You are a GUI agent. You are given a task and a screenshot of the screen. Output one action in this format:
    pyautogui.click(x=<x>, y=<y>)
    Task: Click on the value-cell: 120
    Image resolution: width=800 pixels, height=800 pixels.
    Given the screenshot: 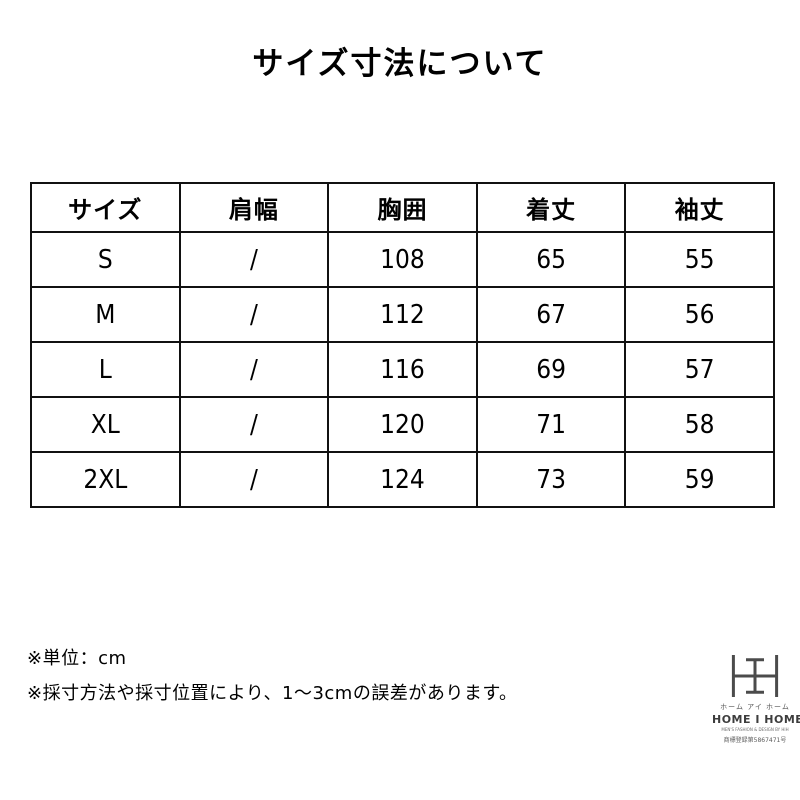 What is the action you would take?
    pyautogui.click(x=402, y=424)
    